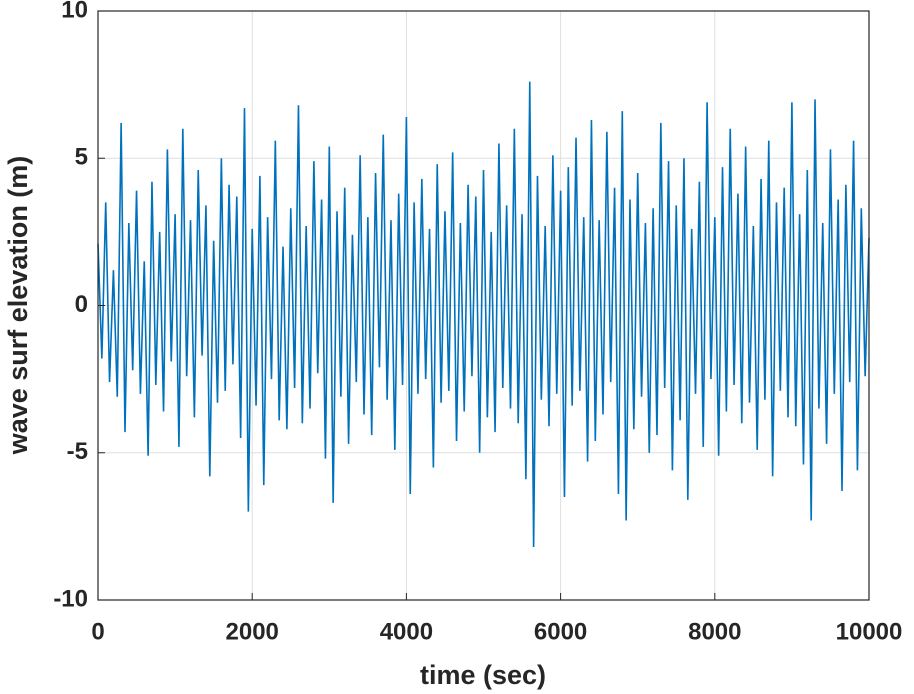  Describe the element at coordinates (252, 631) in the screenshot. I see `x-tick-label: 2000` at that location.